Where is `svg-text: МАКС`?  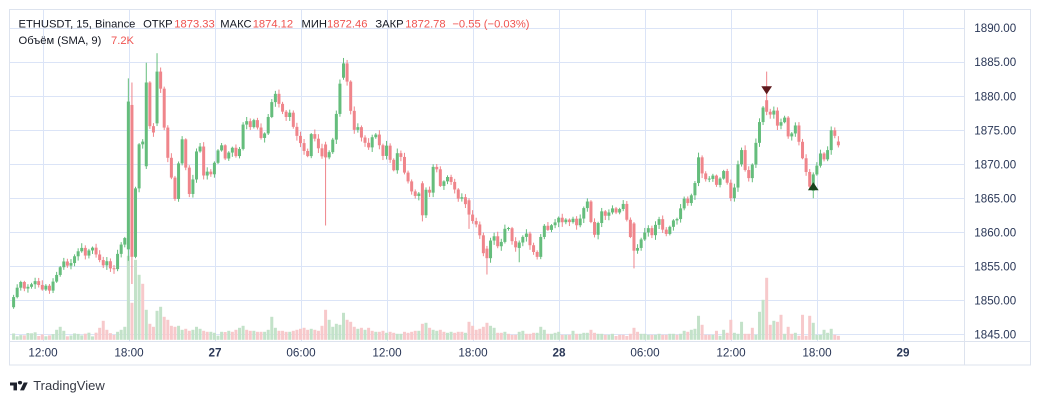 svg-text: МАКС is located at coordinates (235, 24).